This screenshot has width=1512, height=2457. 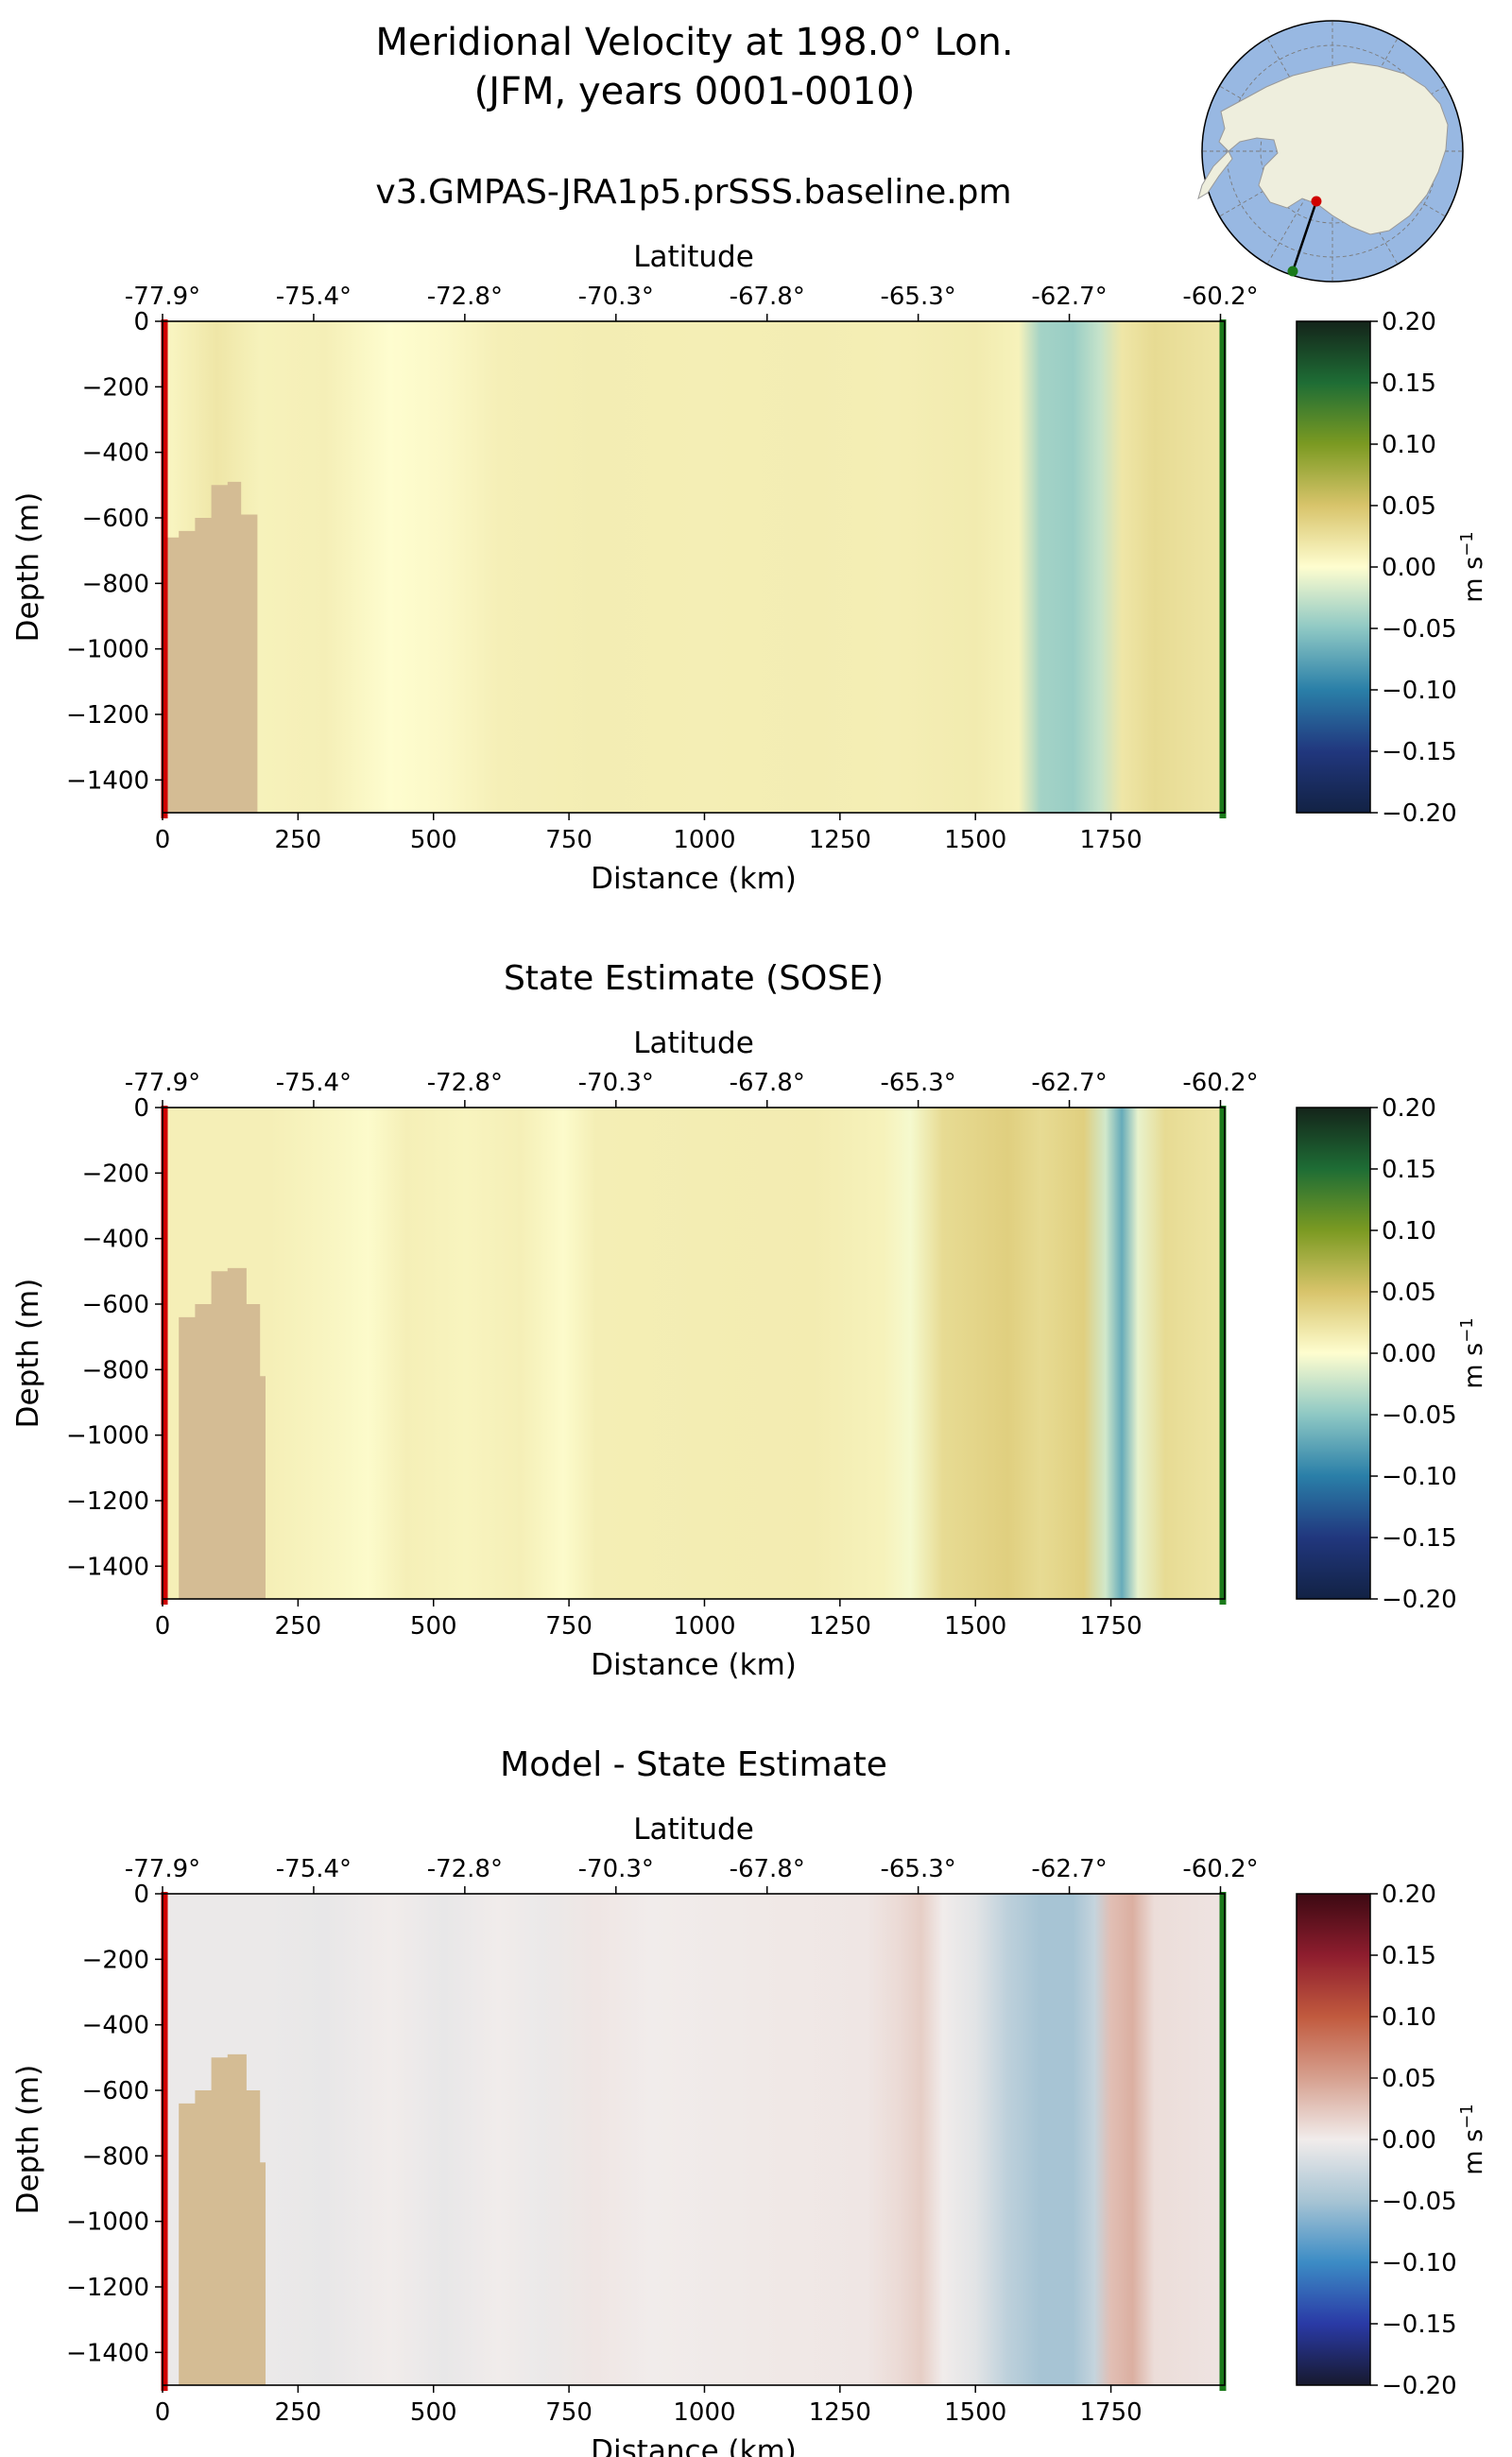 What do you see at coordinates (694, 42) in the screenshot?
I see `figure-title-line1: Meridional Velocity at 198.0° Lon.` at bounding box center [694, 42].